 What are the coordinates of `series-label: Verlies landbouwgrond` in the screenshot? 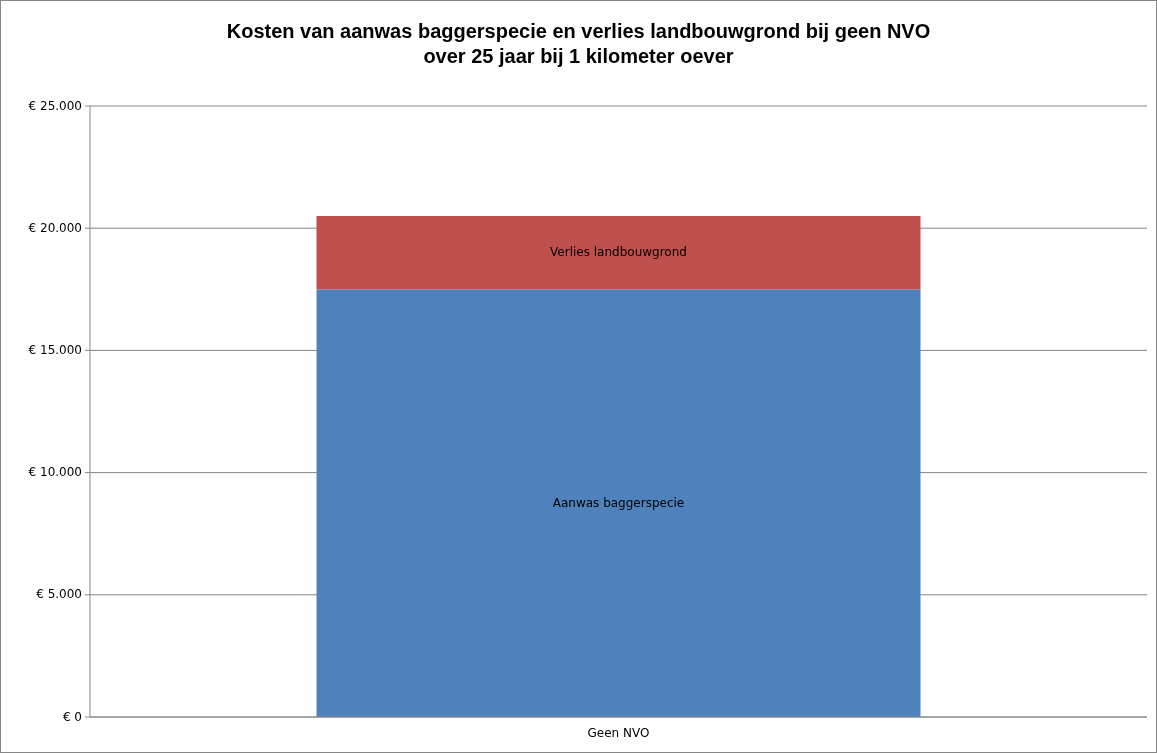 It's located at (618, 252).